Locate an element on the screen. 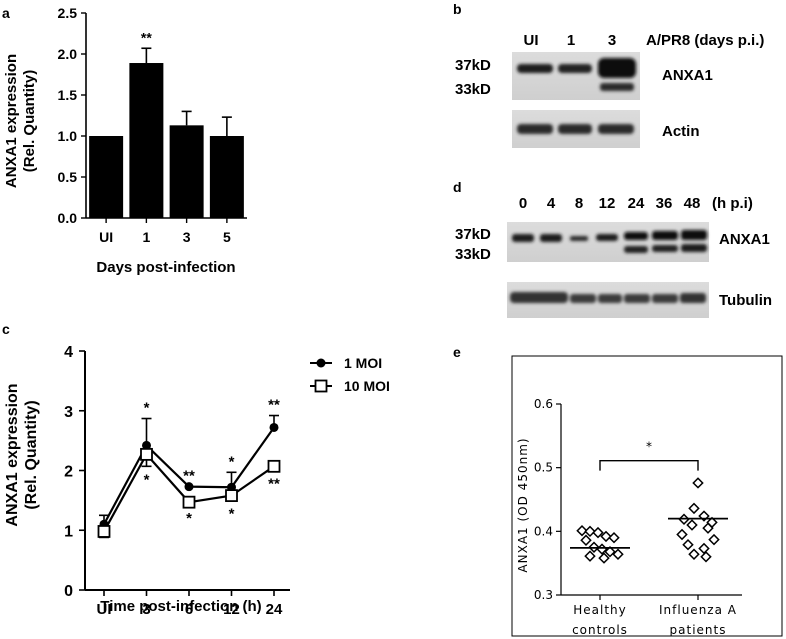 This screenshot has height=639, width=786. x-category-e-influenza-line1: Influenza A is located at coordinates (698, 610).